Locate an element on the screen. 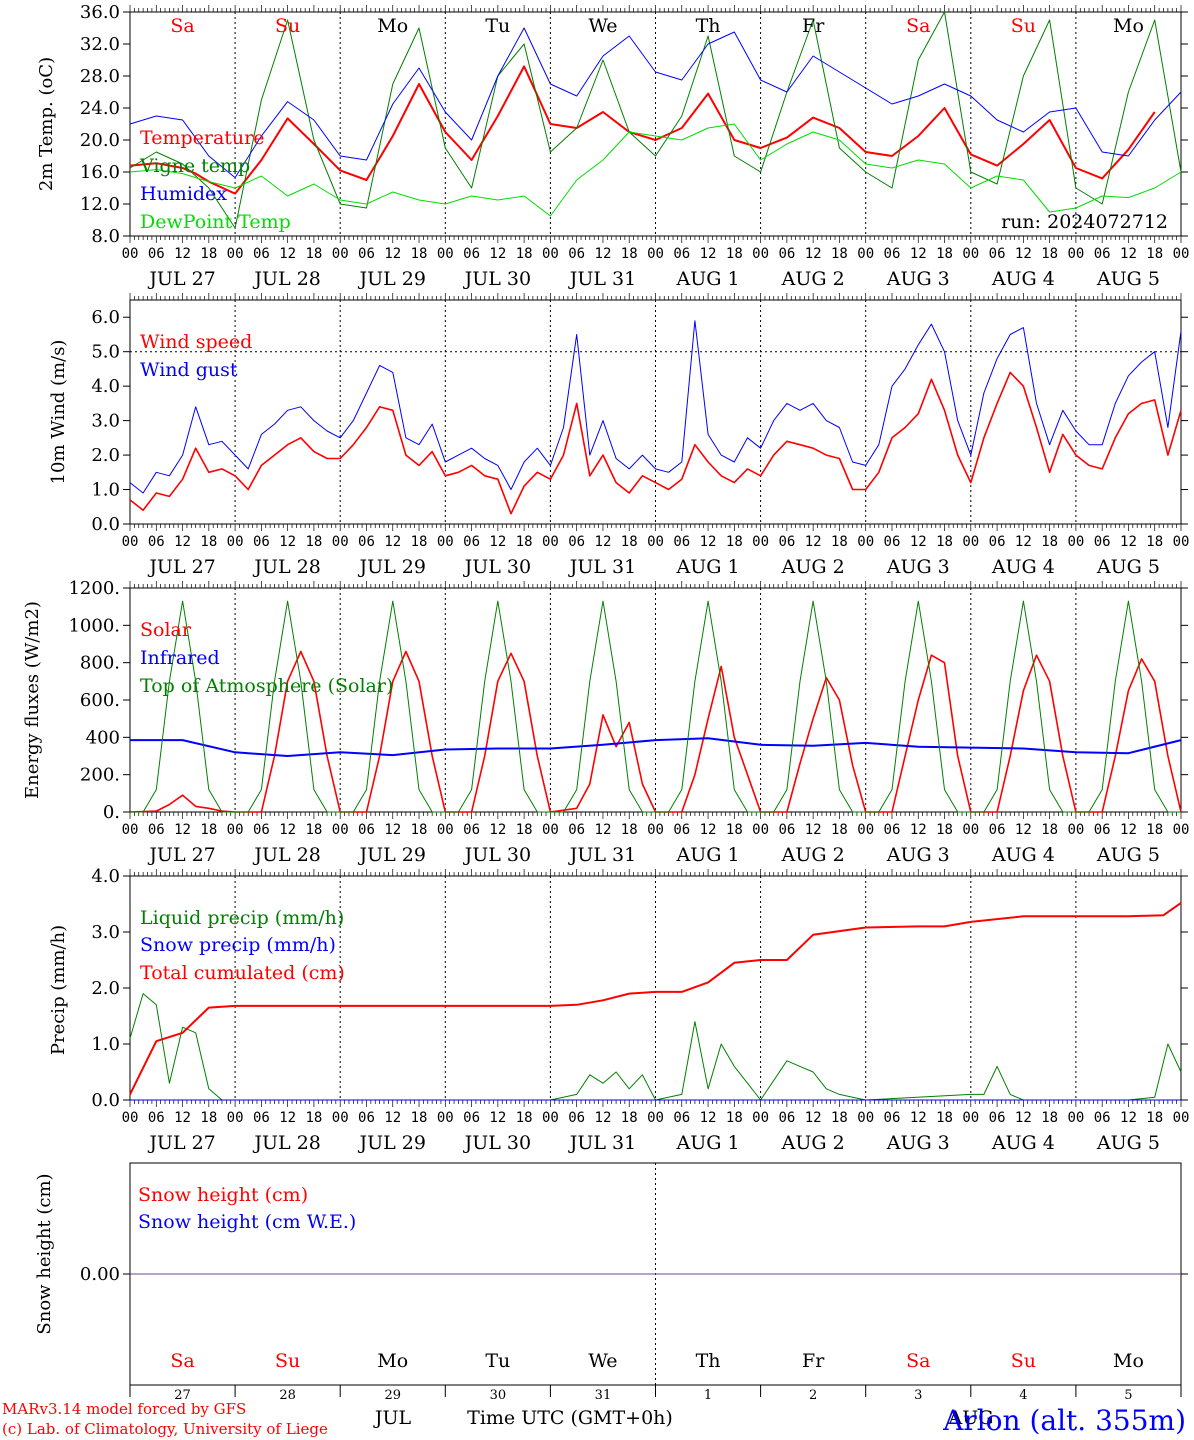 The width and height of the screenshot is (1194, 1440). date-label: AUG 4 is located at coordinates (1023, 567).